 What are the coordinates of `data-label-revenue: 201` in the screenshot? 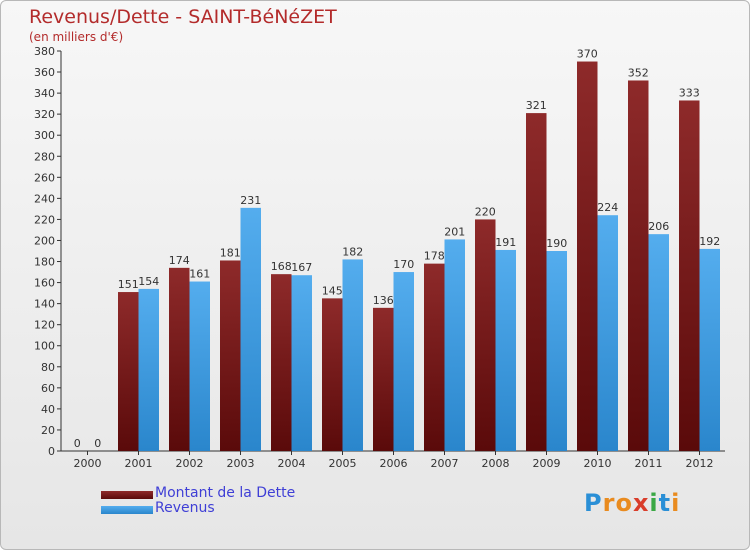 It's located at (454, 231).